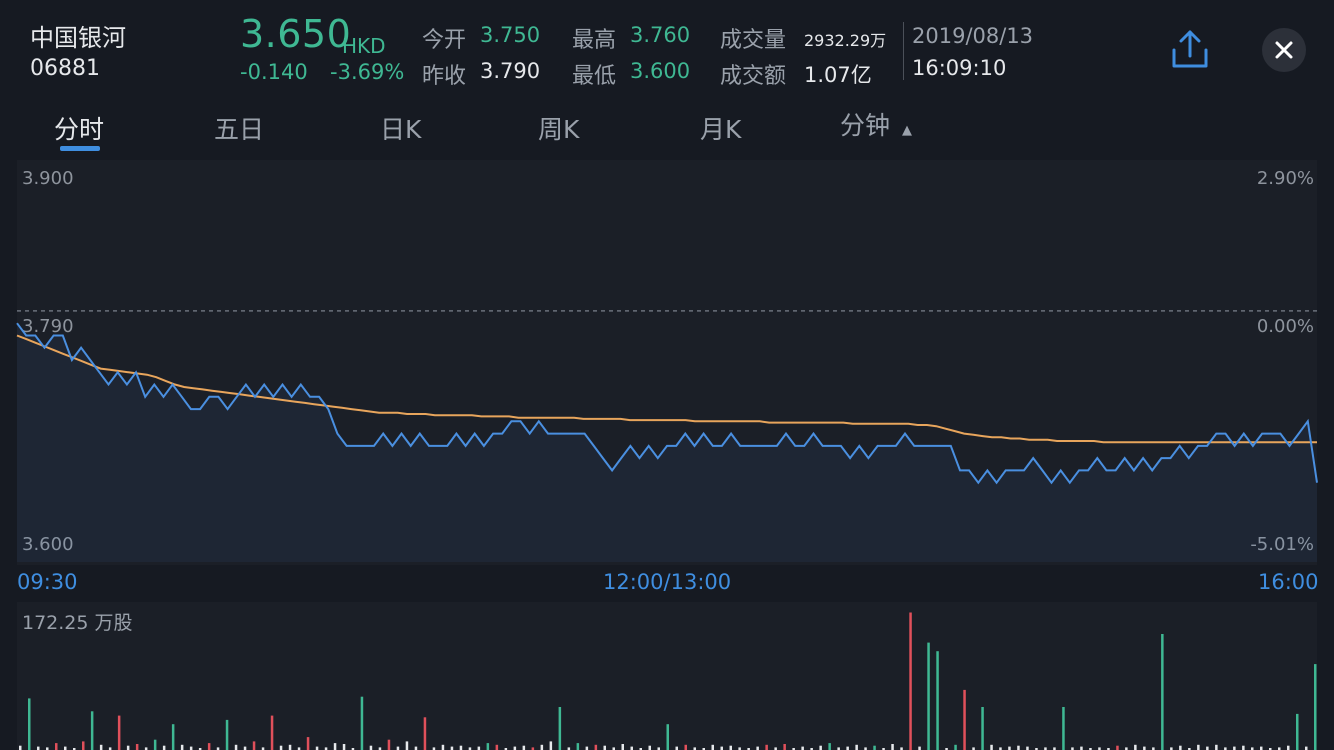 The image size is (1334, 750). What do you see at coordinates (876, 124) in the screenshot?
I see `tab-minute: 分钟 ▲` at bounding box center [876, 124].